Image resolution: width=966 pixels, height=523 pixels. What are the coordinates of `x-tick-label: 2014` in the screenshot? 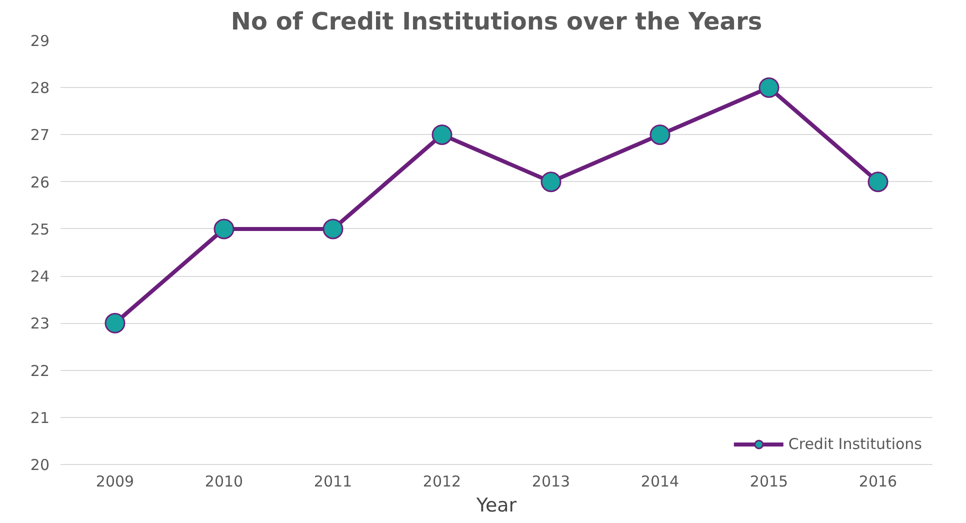 It's located at (660, 481).